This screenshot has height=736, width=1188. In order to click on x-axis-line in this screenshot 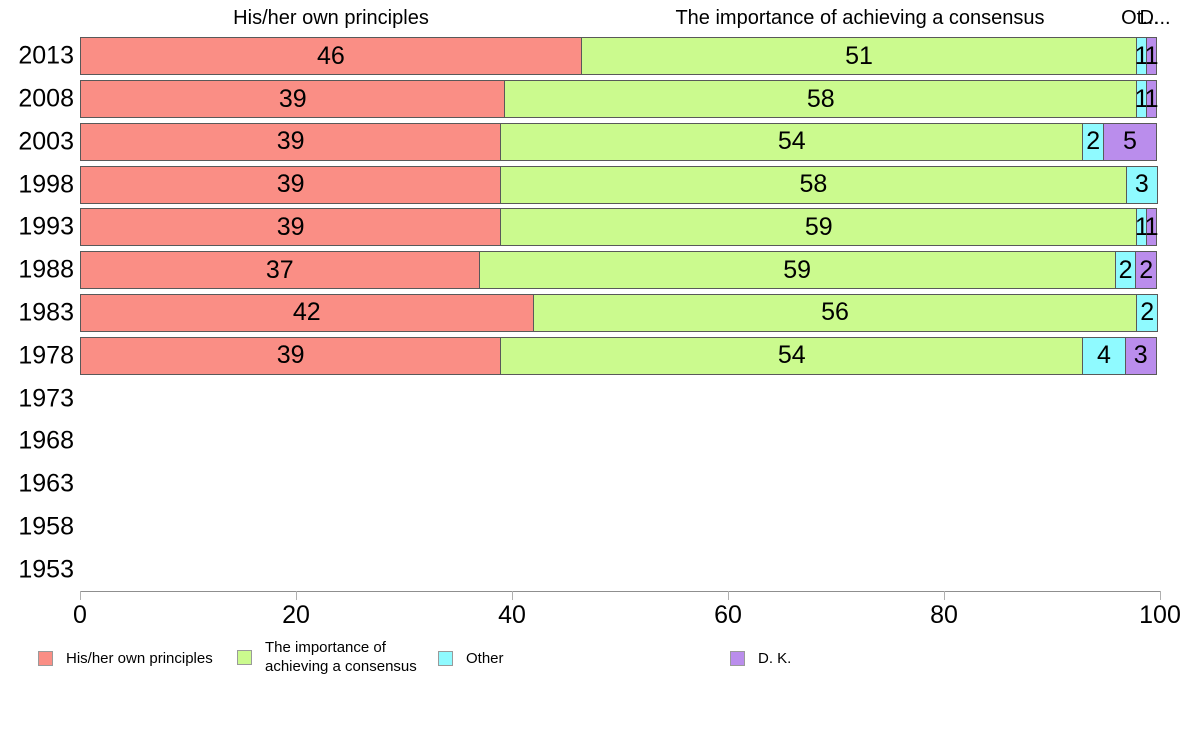, I will do `click(620, 591)`.